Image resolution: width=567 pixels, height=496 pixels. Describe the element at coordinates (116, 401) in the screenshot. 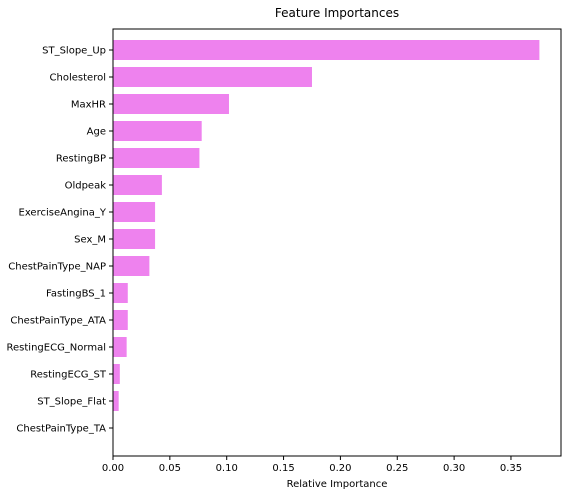

I see `bar-st-slope-flat` at that location.